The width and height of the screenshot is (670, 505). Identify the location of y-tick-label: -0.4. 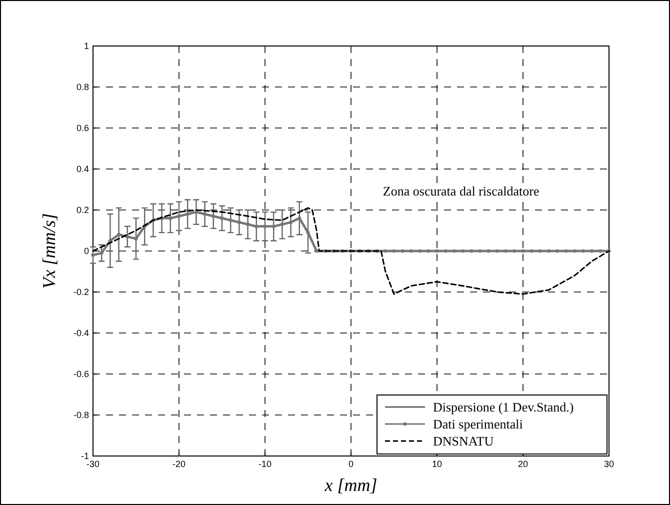
(81, 333).